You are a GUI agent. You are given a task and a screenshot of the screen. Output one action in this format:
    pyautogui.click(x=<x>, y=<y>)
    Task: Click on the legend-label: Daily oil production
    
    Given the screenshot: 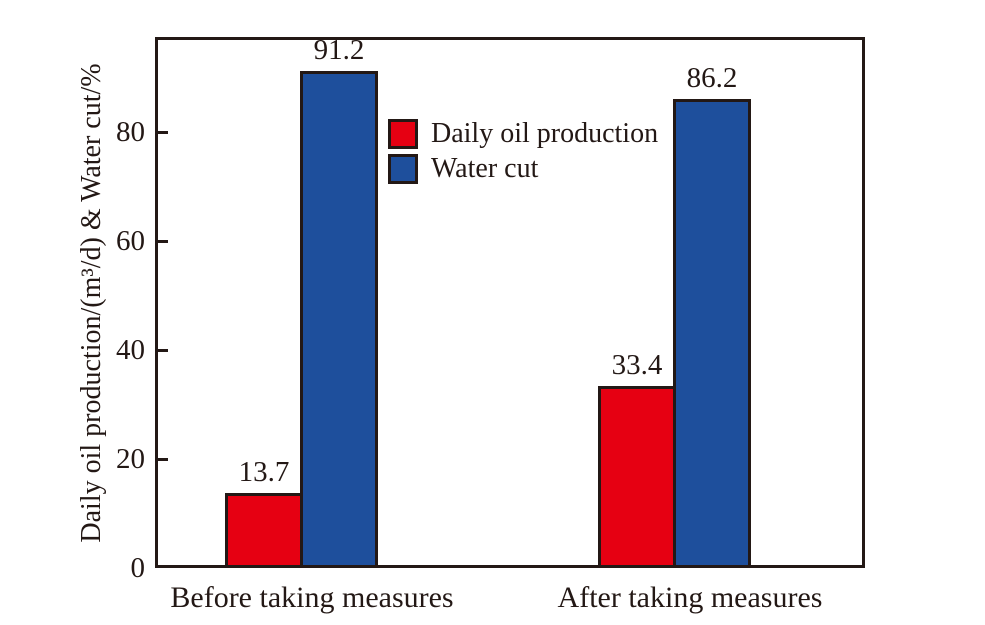 What is the action you would take?
    pyautogui.click(x=545, y=133)
    